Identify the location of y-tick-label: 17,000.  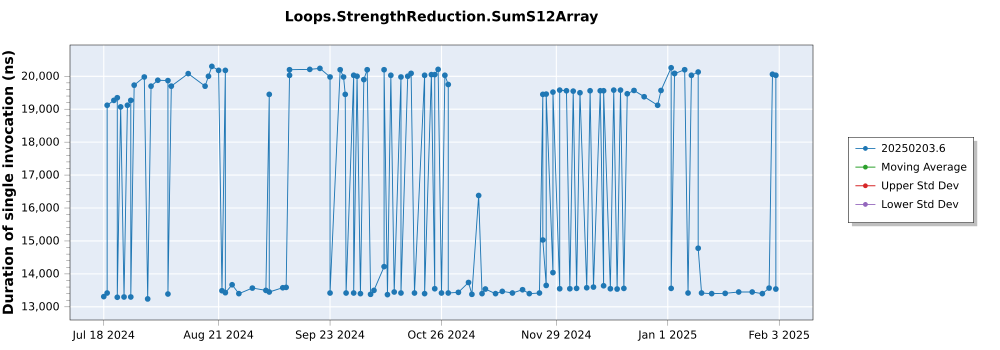
(40, 175).